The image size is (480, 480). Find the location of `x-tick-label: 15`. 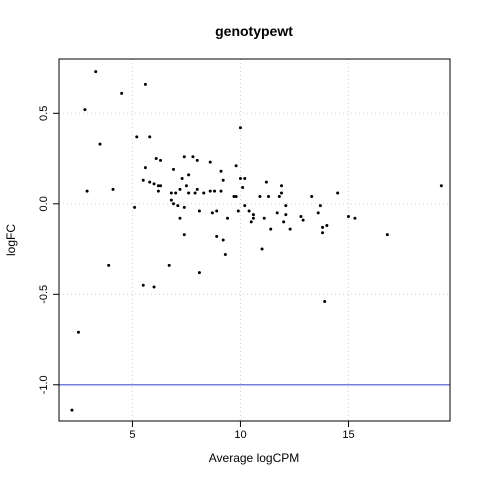

x-tick-label: 15 is located at coordinates (348, 435).